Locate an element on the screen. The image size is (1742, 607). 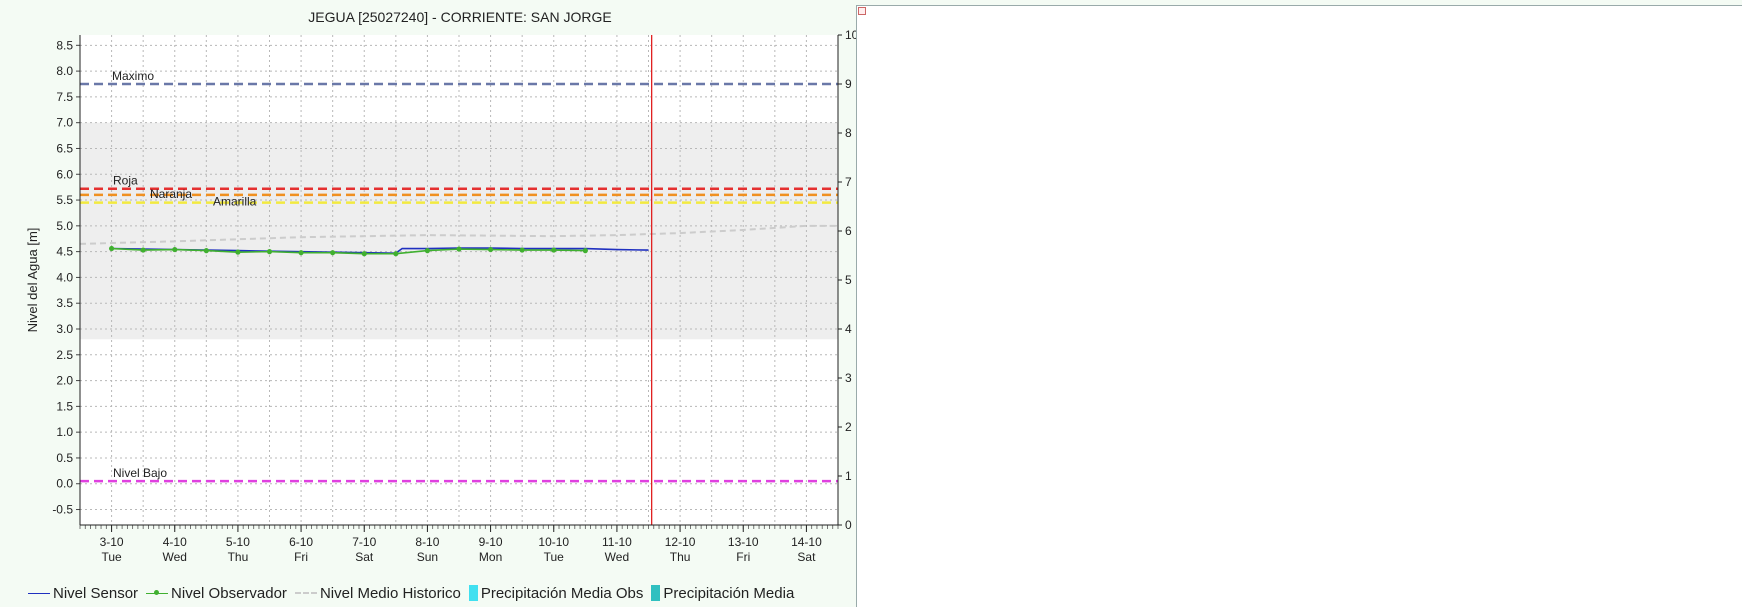
y-tick-label: 1.5 is located at coordinates (64, 406).